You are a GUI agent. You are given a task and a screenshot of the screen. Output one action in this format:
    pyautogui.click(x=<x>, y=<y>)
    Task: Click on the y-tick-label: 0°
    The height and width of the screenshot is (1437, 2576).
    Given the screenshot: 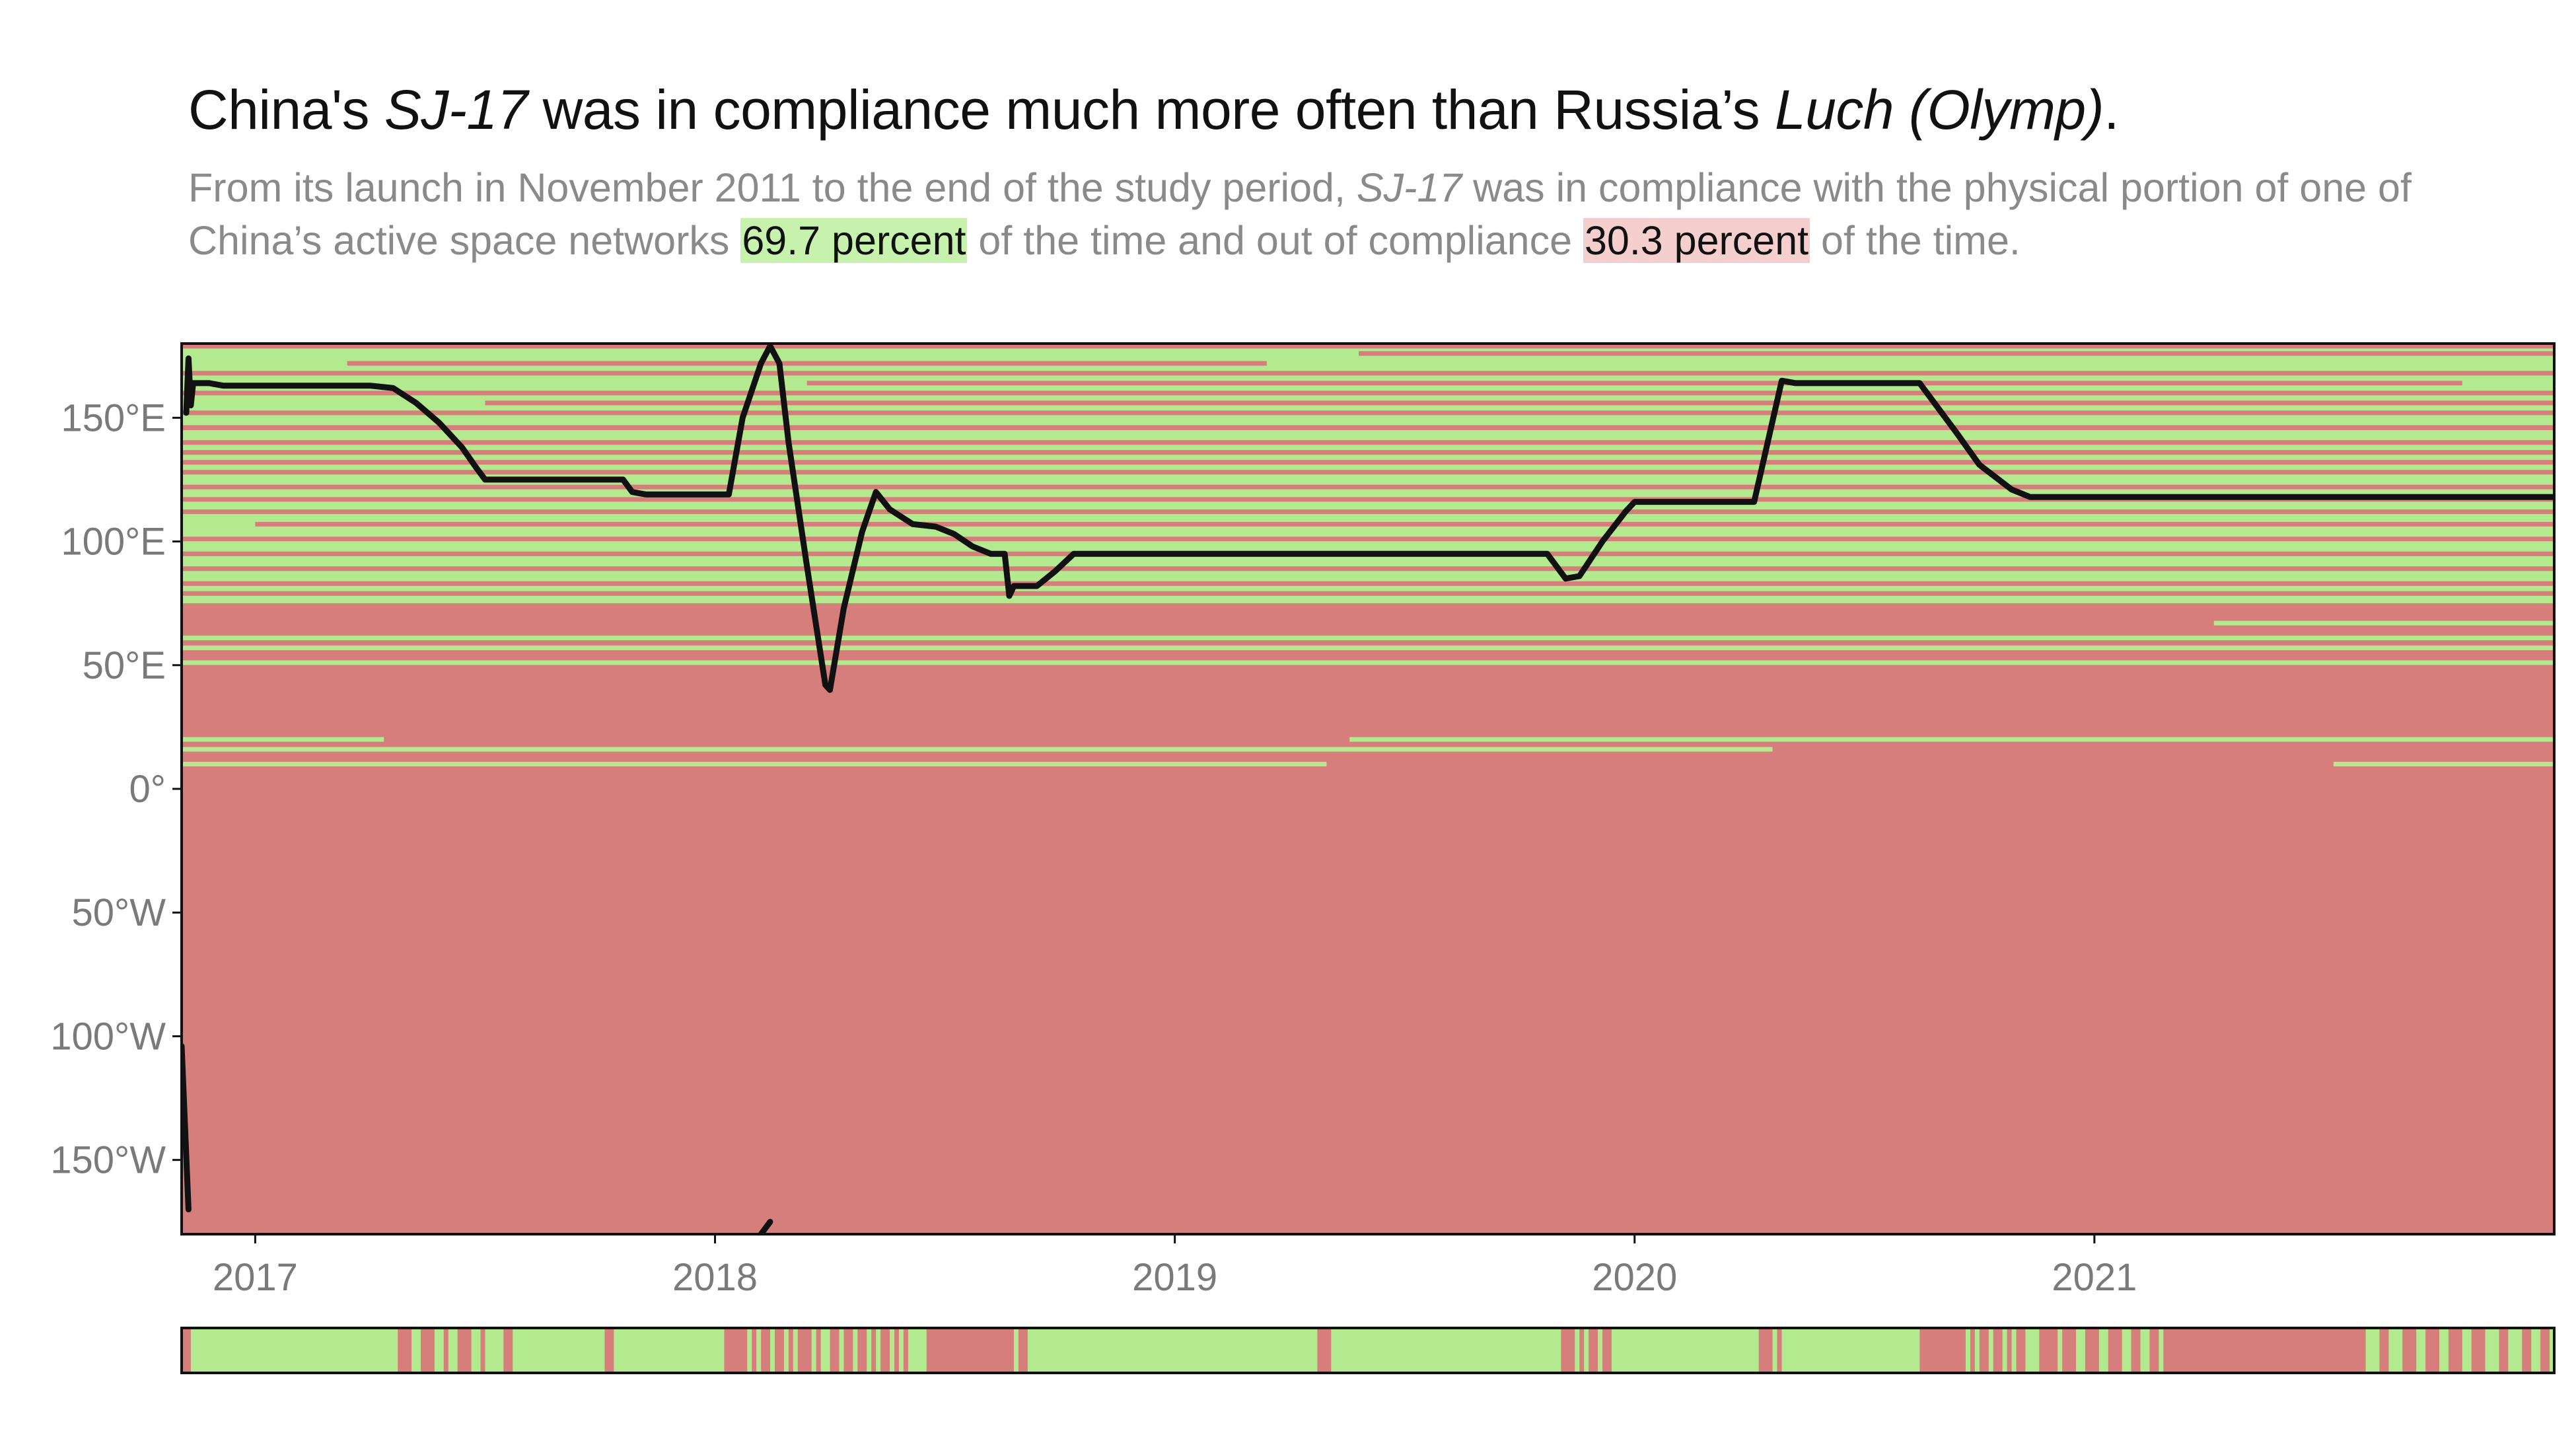 What is the action you would take?
    pyautogui.click(x=147, y=789)
    